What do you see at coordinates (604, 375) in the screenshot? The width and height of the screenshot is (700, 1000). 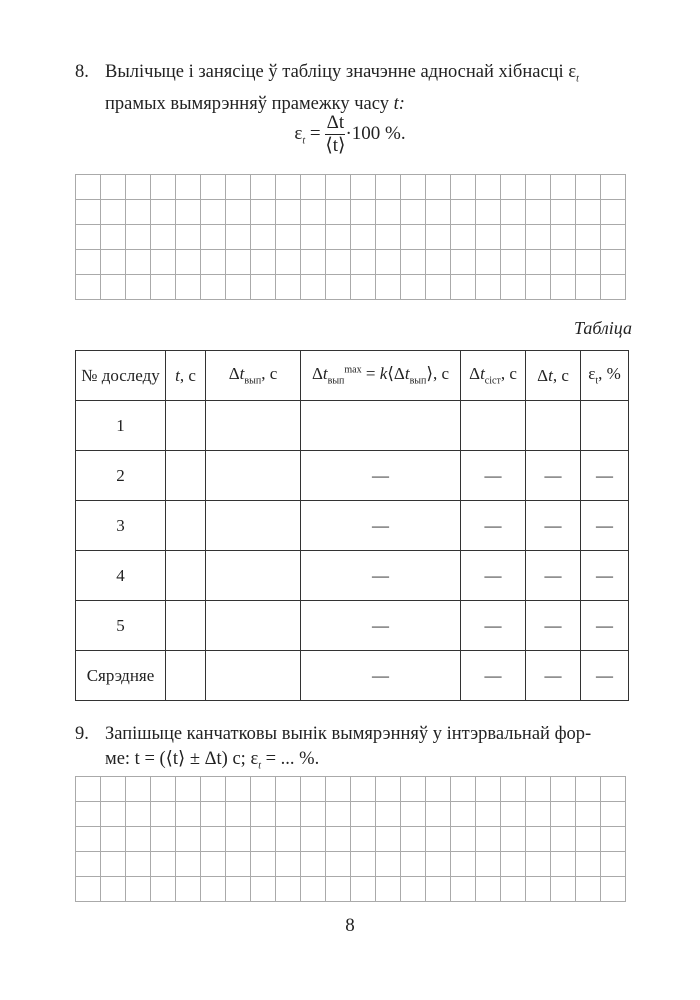 I see `header-cell: ε_t, %` at bounding box center [604, 375].